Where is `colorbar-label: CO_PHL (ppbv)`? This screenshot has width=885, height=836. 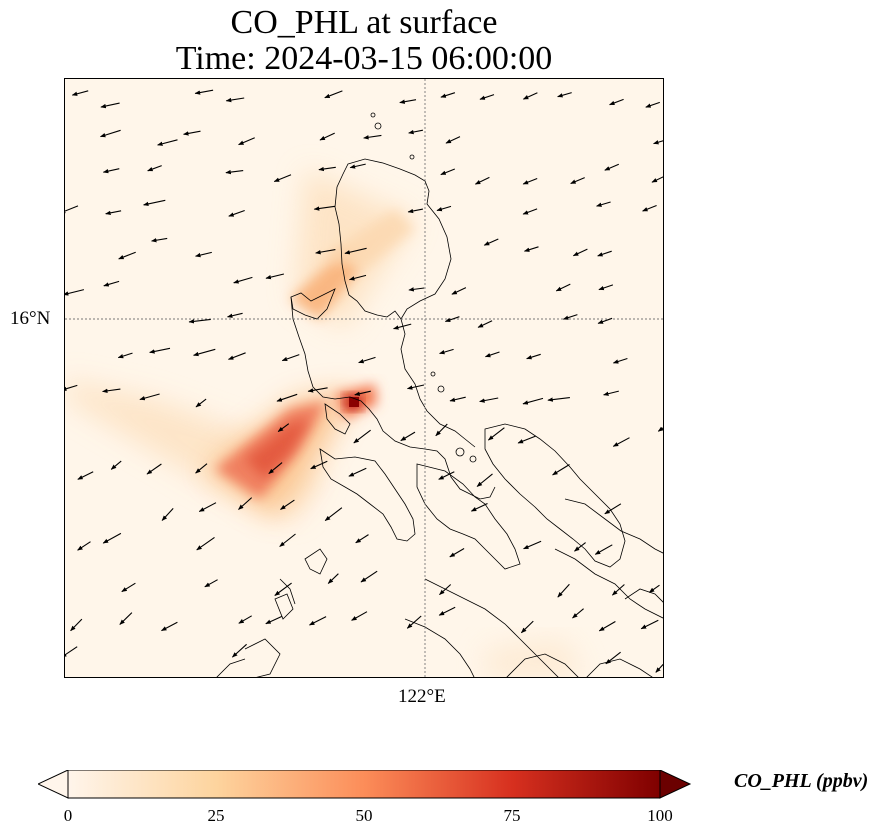
colorbar-label: CO_PHL (ppbv) is located at coordinates (801, 781).